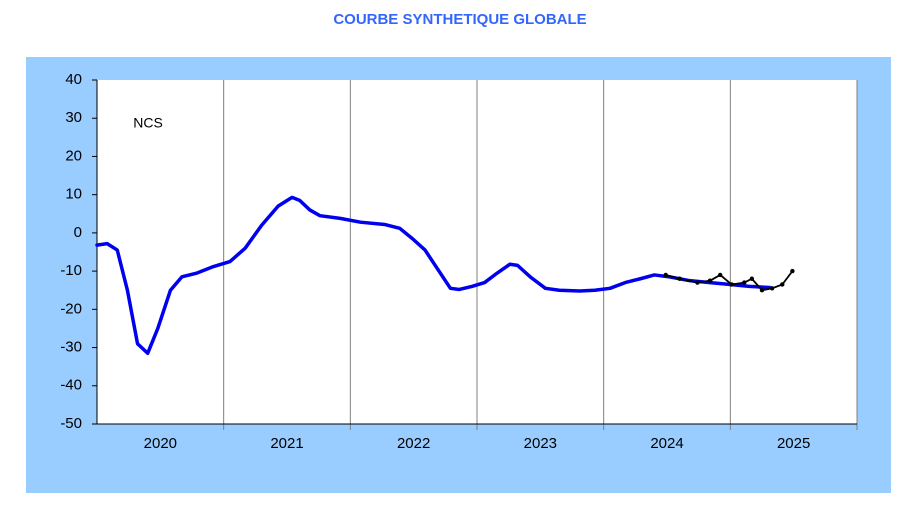 This screenshot has height=505, width=903. Describe the element at coordinates (540, 443) in the screenshot. I see `x-tick-label: 2023` at that location.